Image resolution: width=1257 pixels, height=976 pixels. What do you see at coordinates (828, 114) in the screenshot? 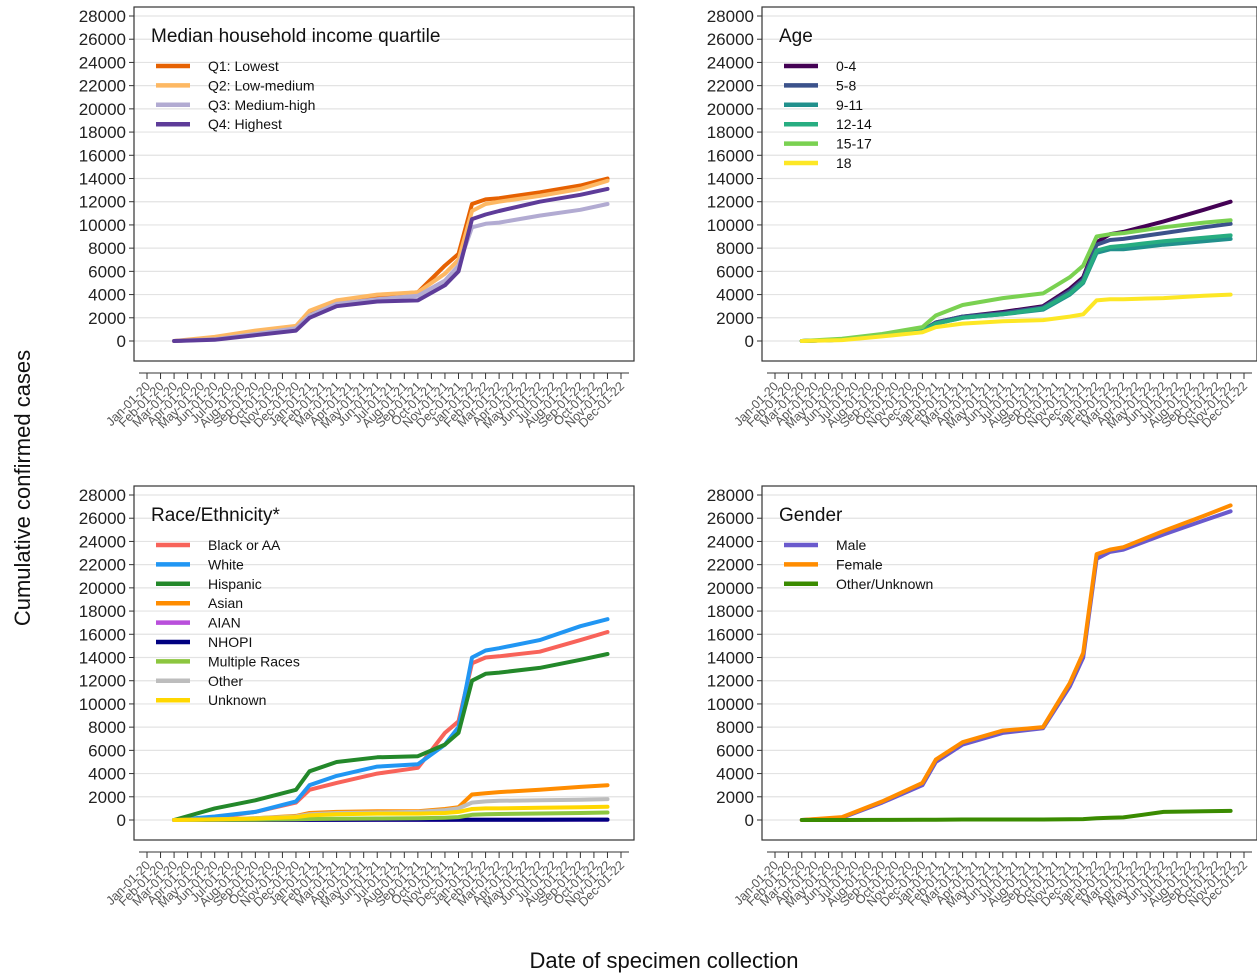
I see `legend: 0-4 5-8 9-11 12-14 15-17 18` at bounding box center [828, 114].